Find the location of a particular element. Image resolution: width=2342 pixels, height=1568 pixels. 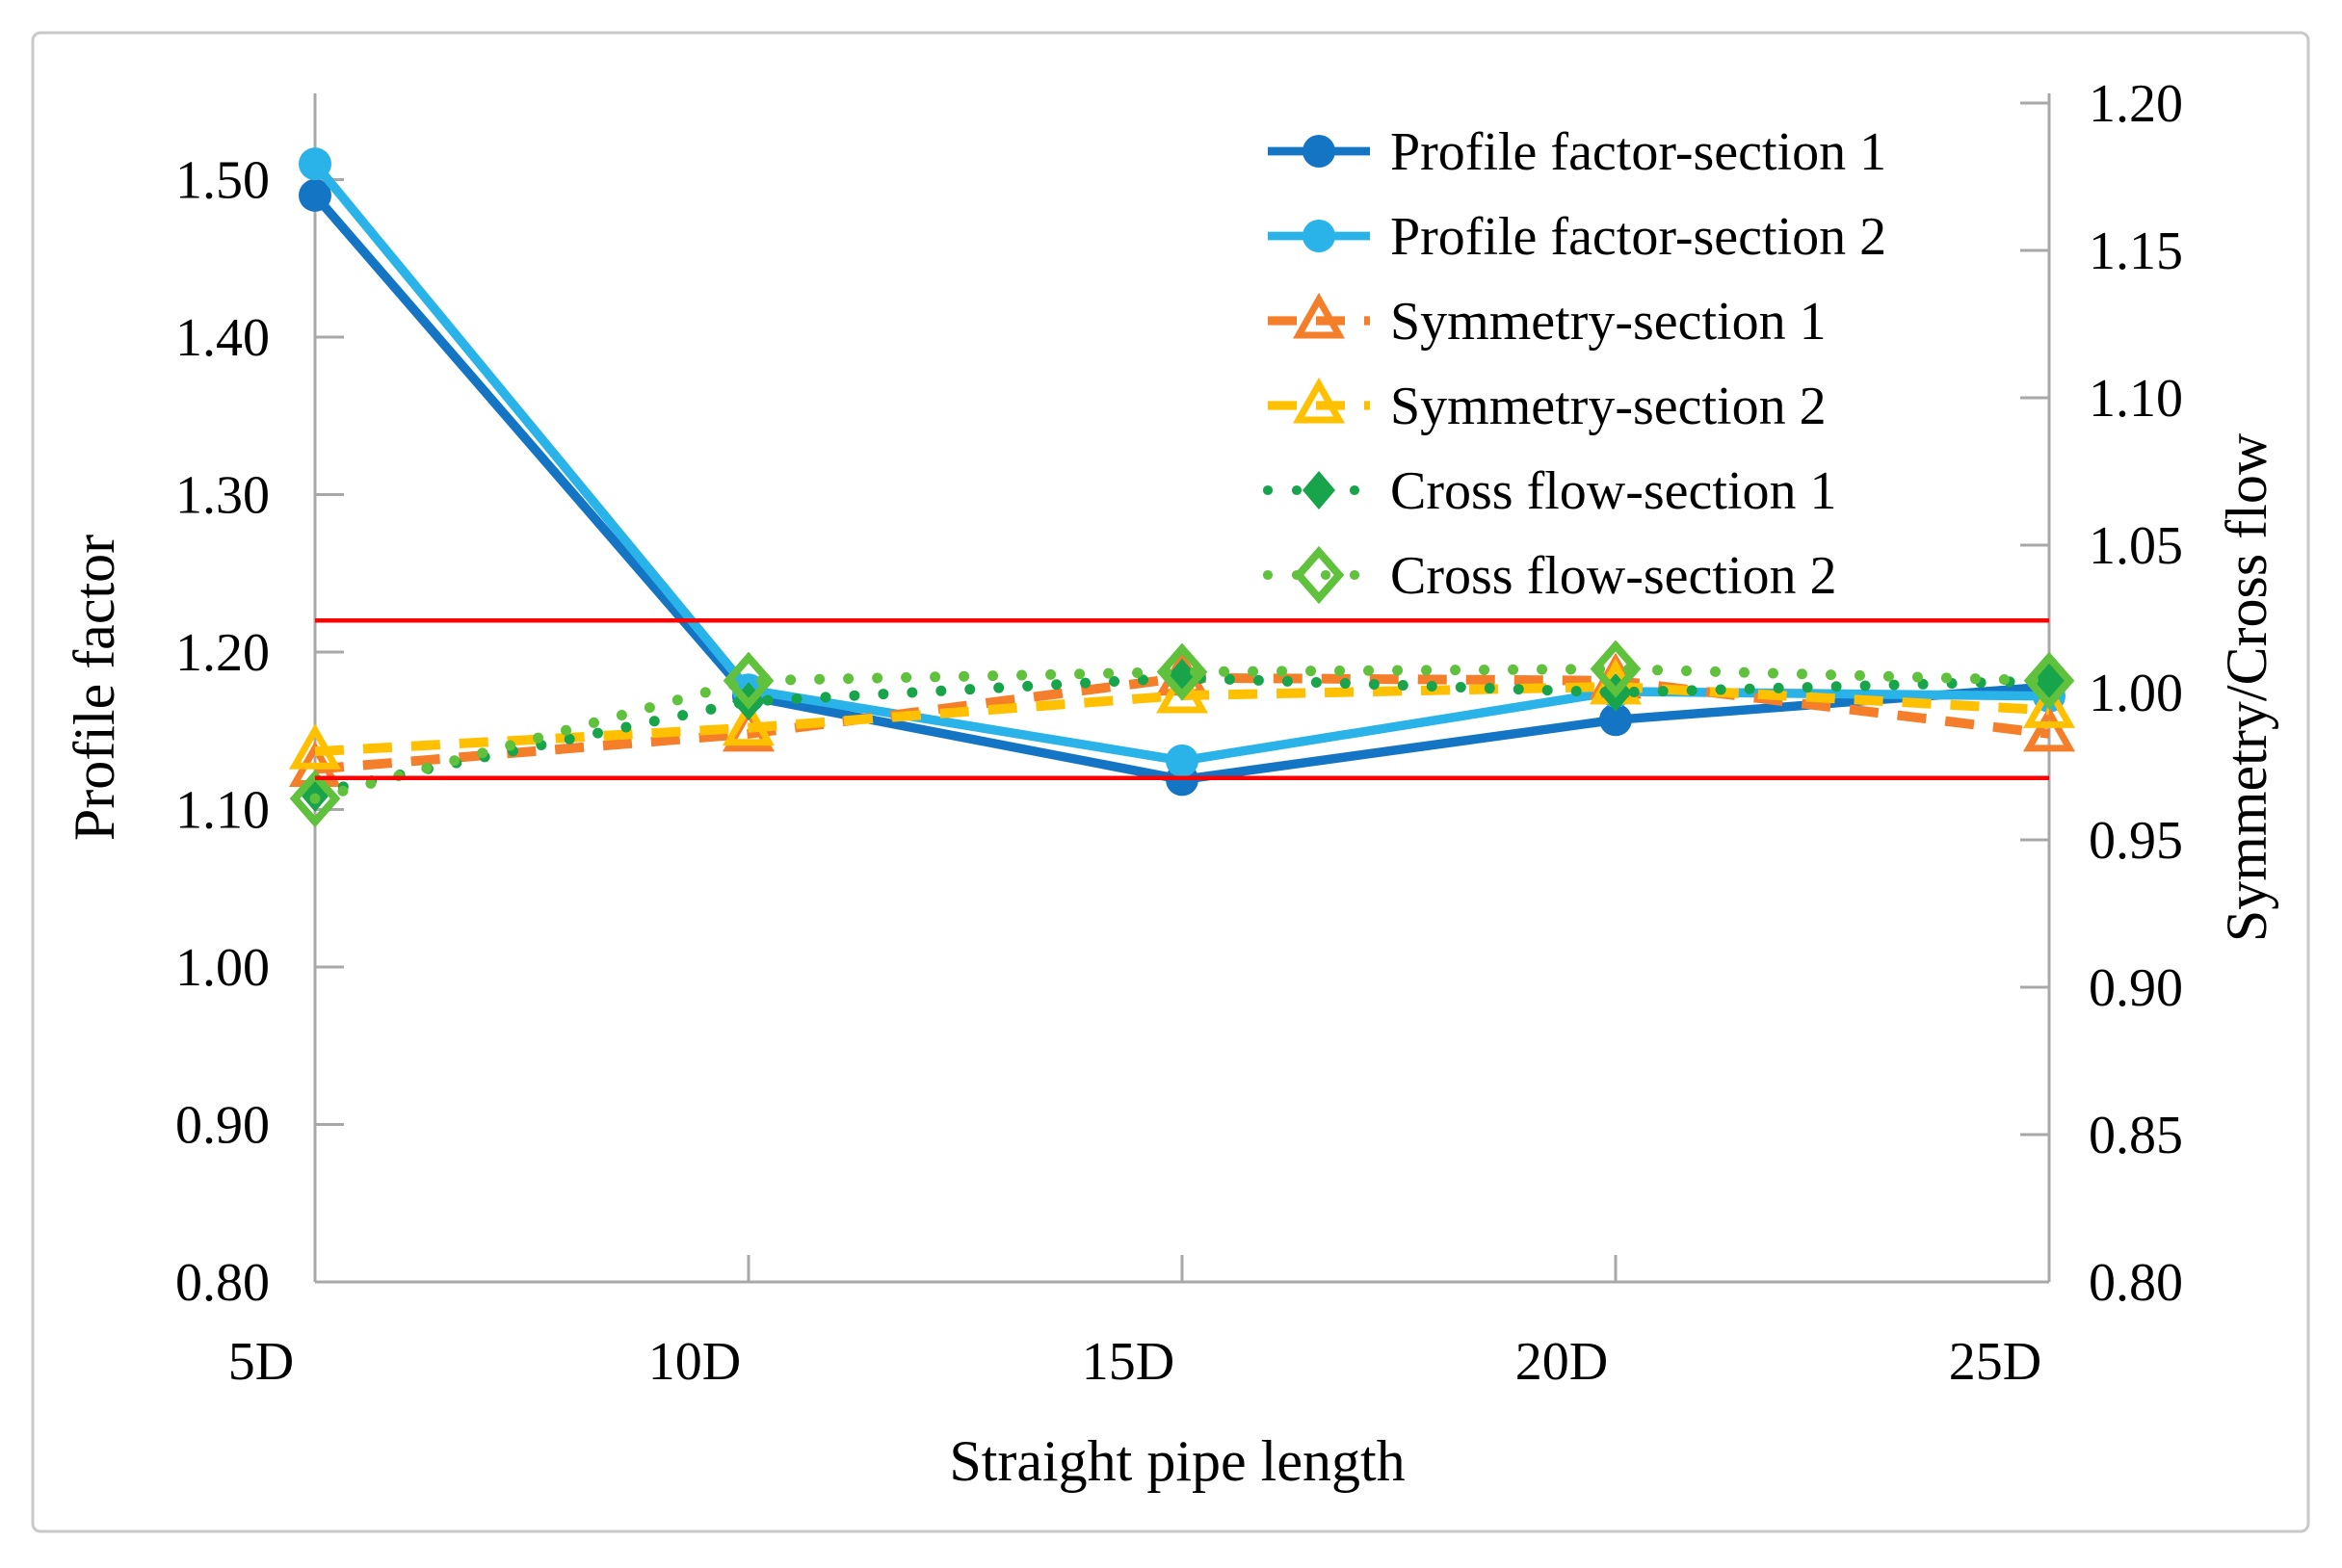

right-axis-tick-label: 1.20 is located at coordinates (2136, 104).